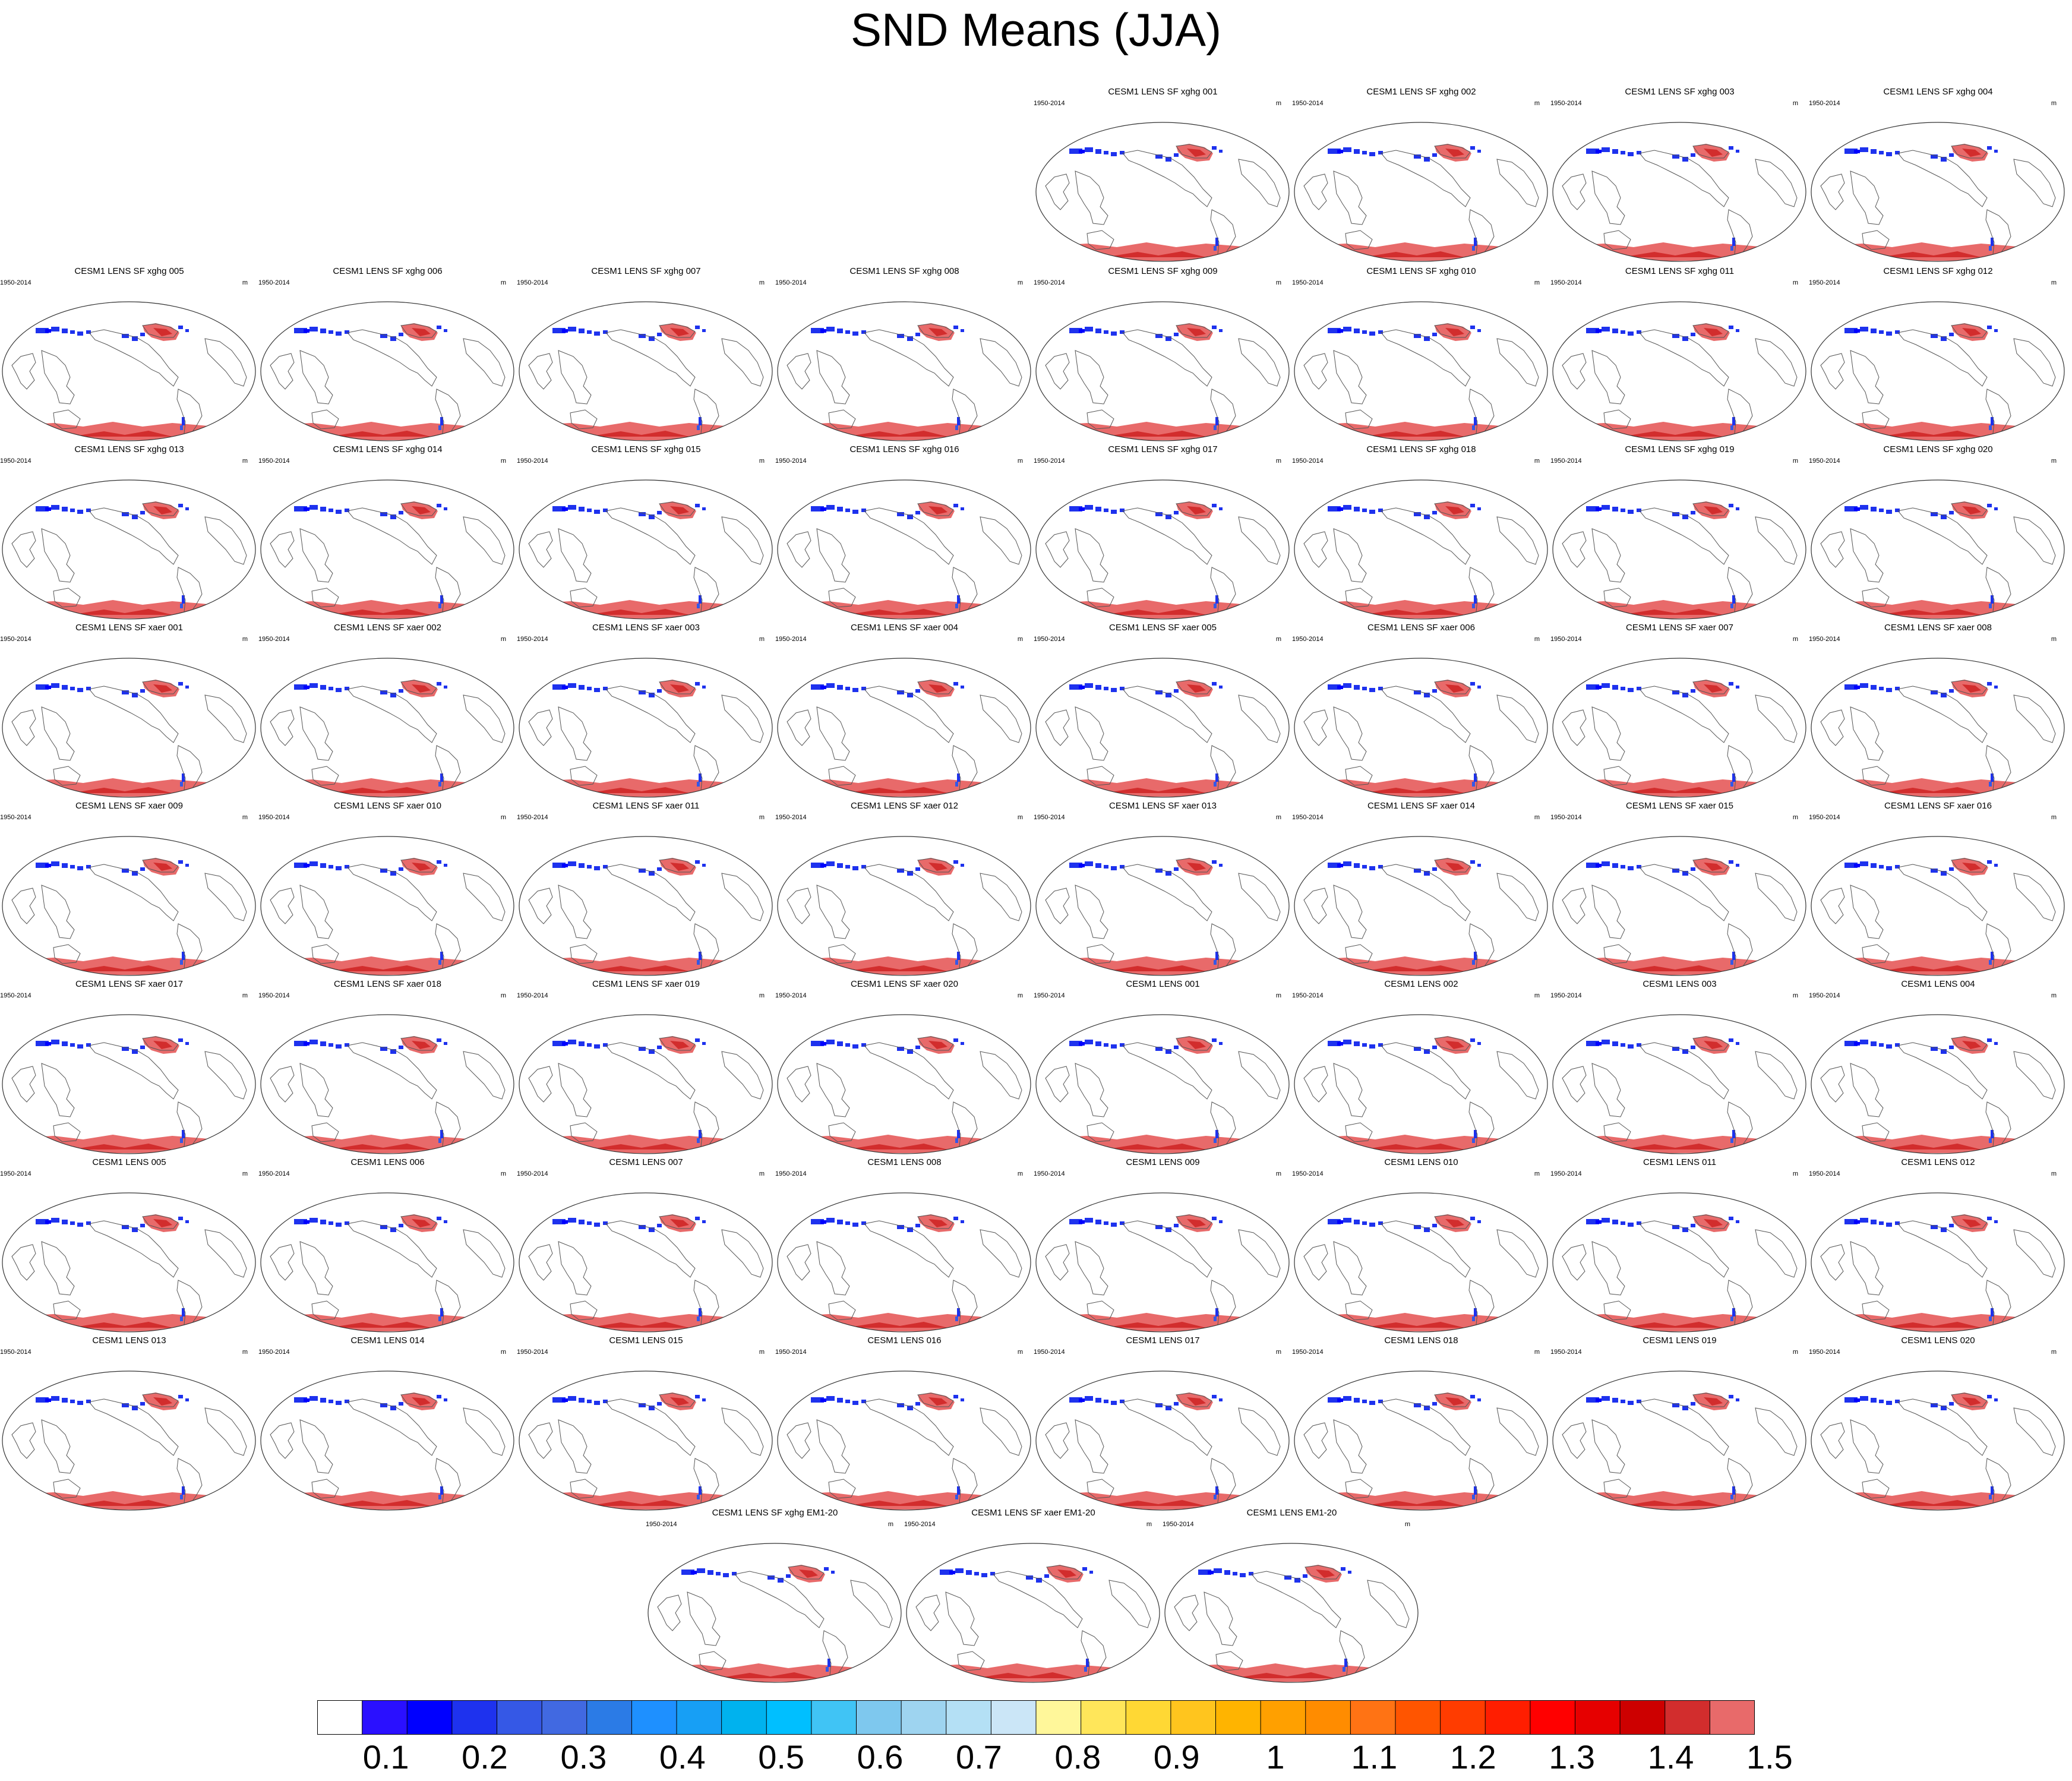 The width and height of the screenshot is (2072, 1781). What do you see at coordinates (1036, 1717) in the screenshot?
I see `colorbar` at bounding box center [1036, 1717].